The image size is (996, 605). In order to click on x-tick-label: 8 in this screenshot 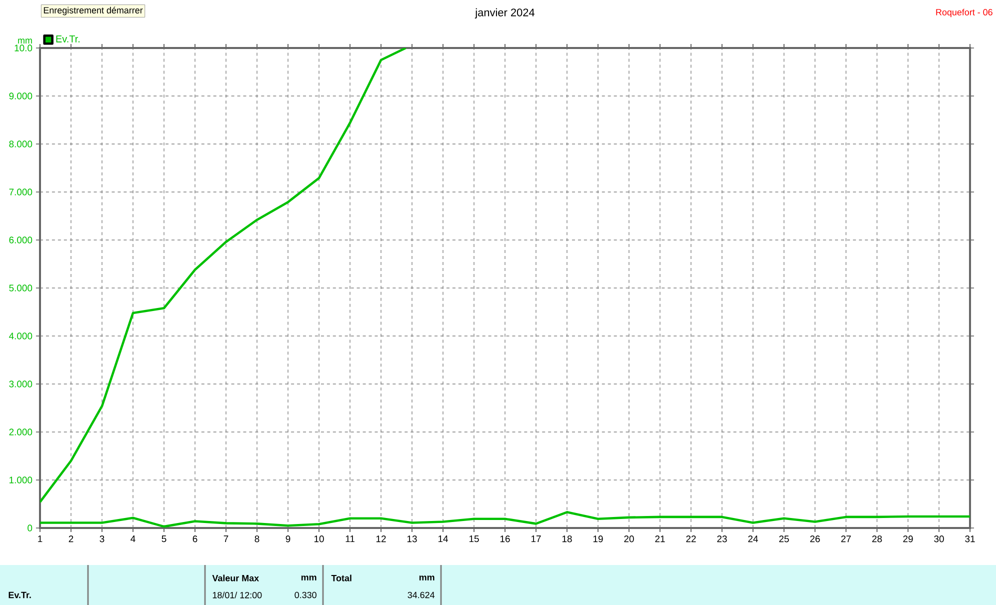, I will do `click(257, 539)`.